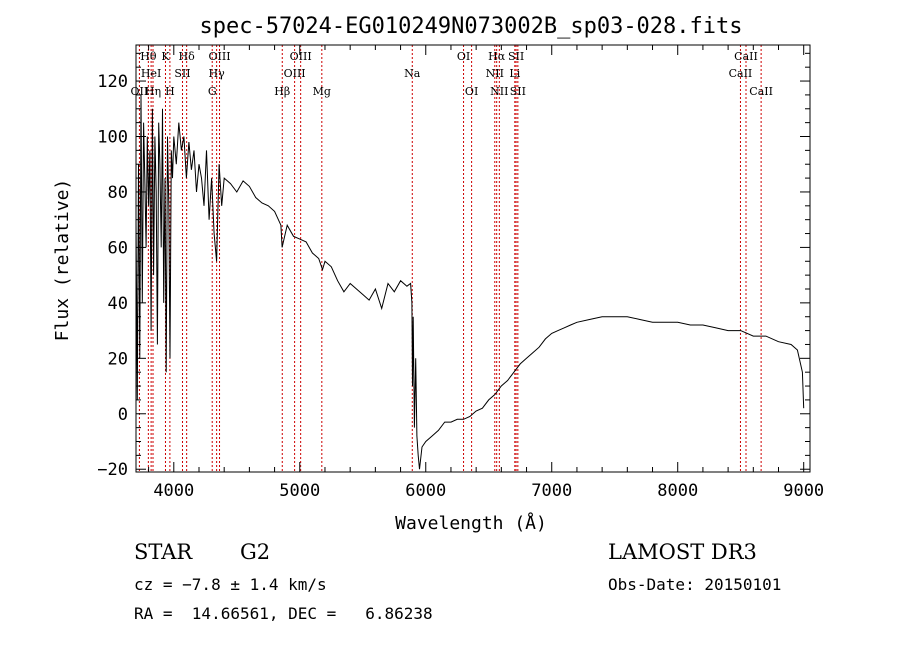 This screenshot has height=649, width=900. What do you see at coordinates (514, 73) in the screenshot?
I see `line-label-22: Li` at bounding box center [514, 73].